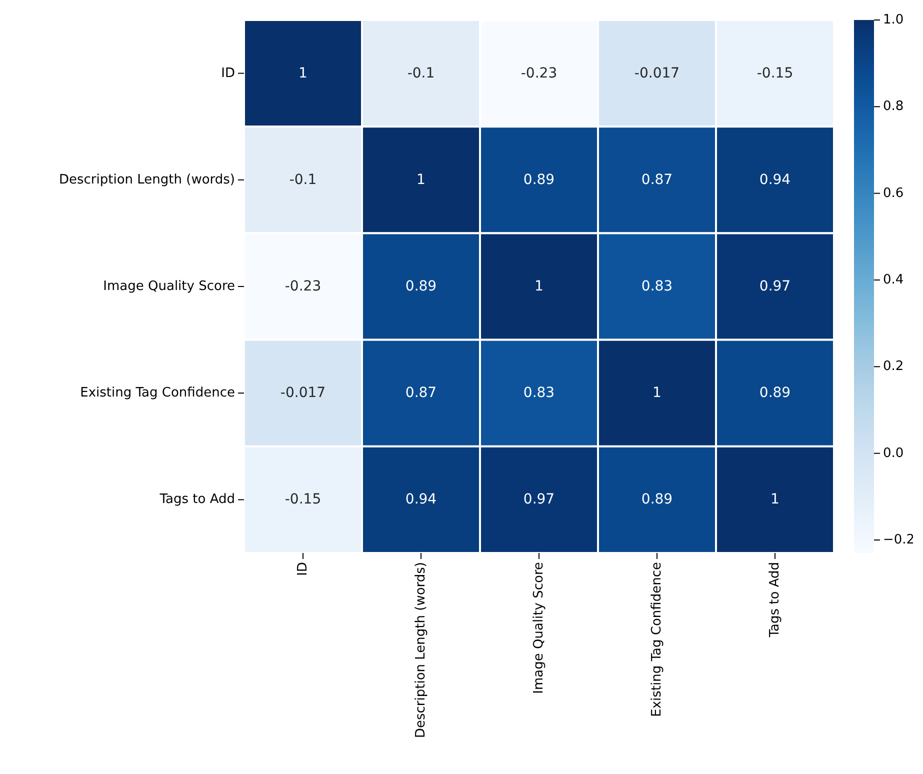 This screenshot has height=774, width=923. What do you see at coordinates (893, 193) in the screenshot?
I see `color-bar-label: 0.6` at bounding box center [893, 193].